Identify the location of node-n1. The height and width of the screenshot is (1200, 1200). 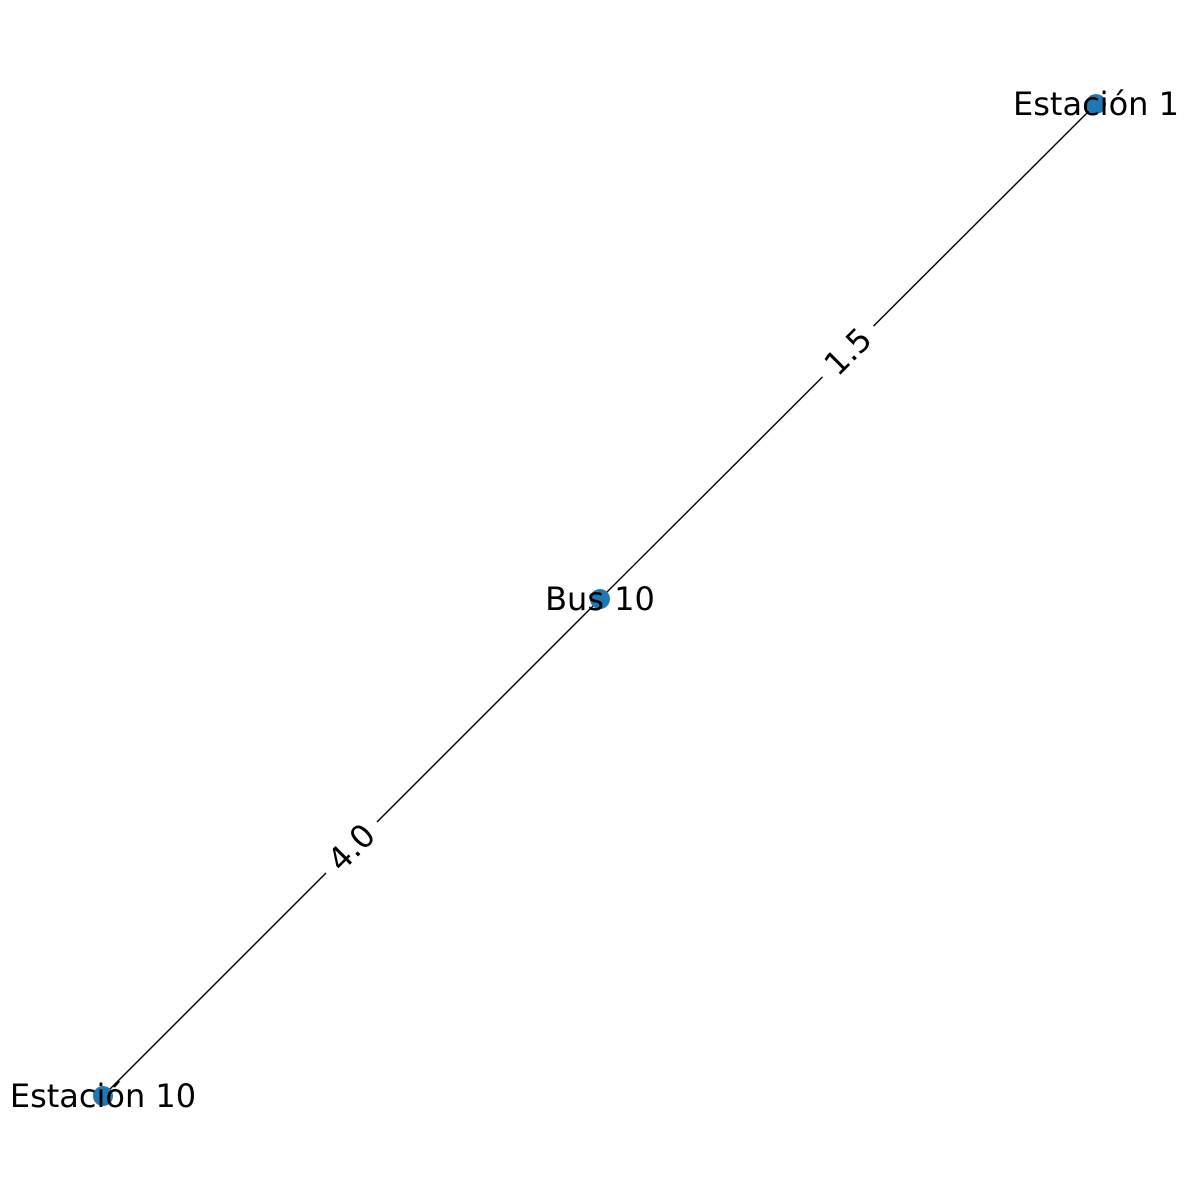
(1096, 104).